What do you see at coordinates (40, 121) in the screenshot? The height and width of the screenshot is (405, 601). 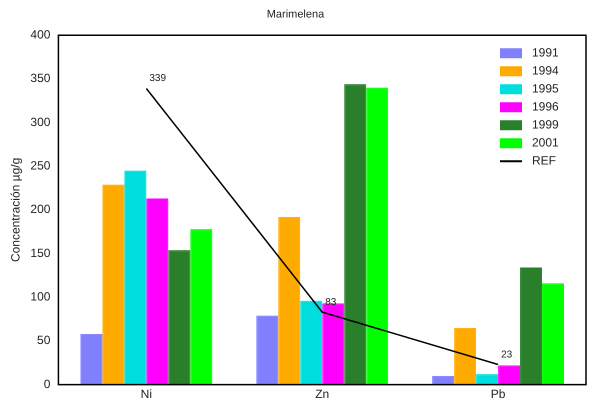 I see `y-tick-label: 300` at bounding box center [40, 121].